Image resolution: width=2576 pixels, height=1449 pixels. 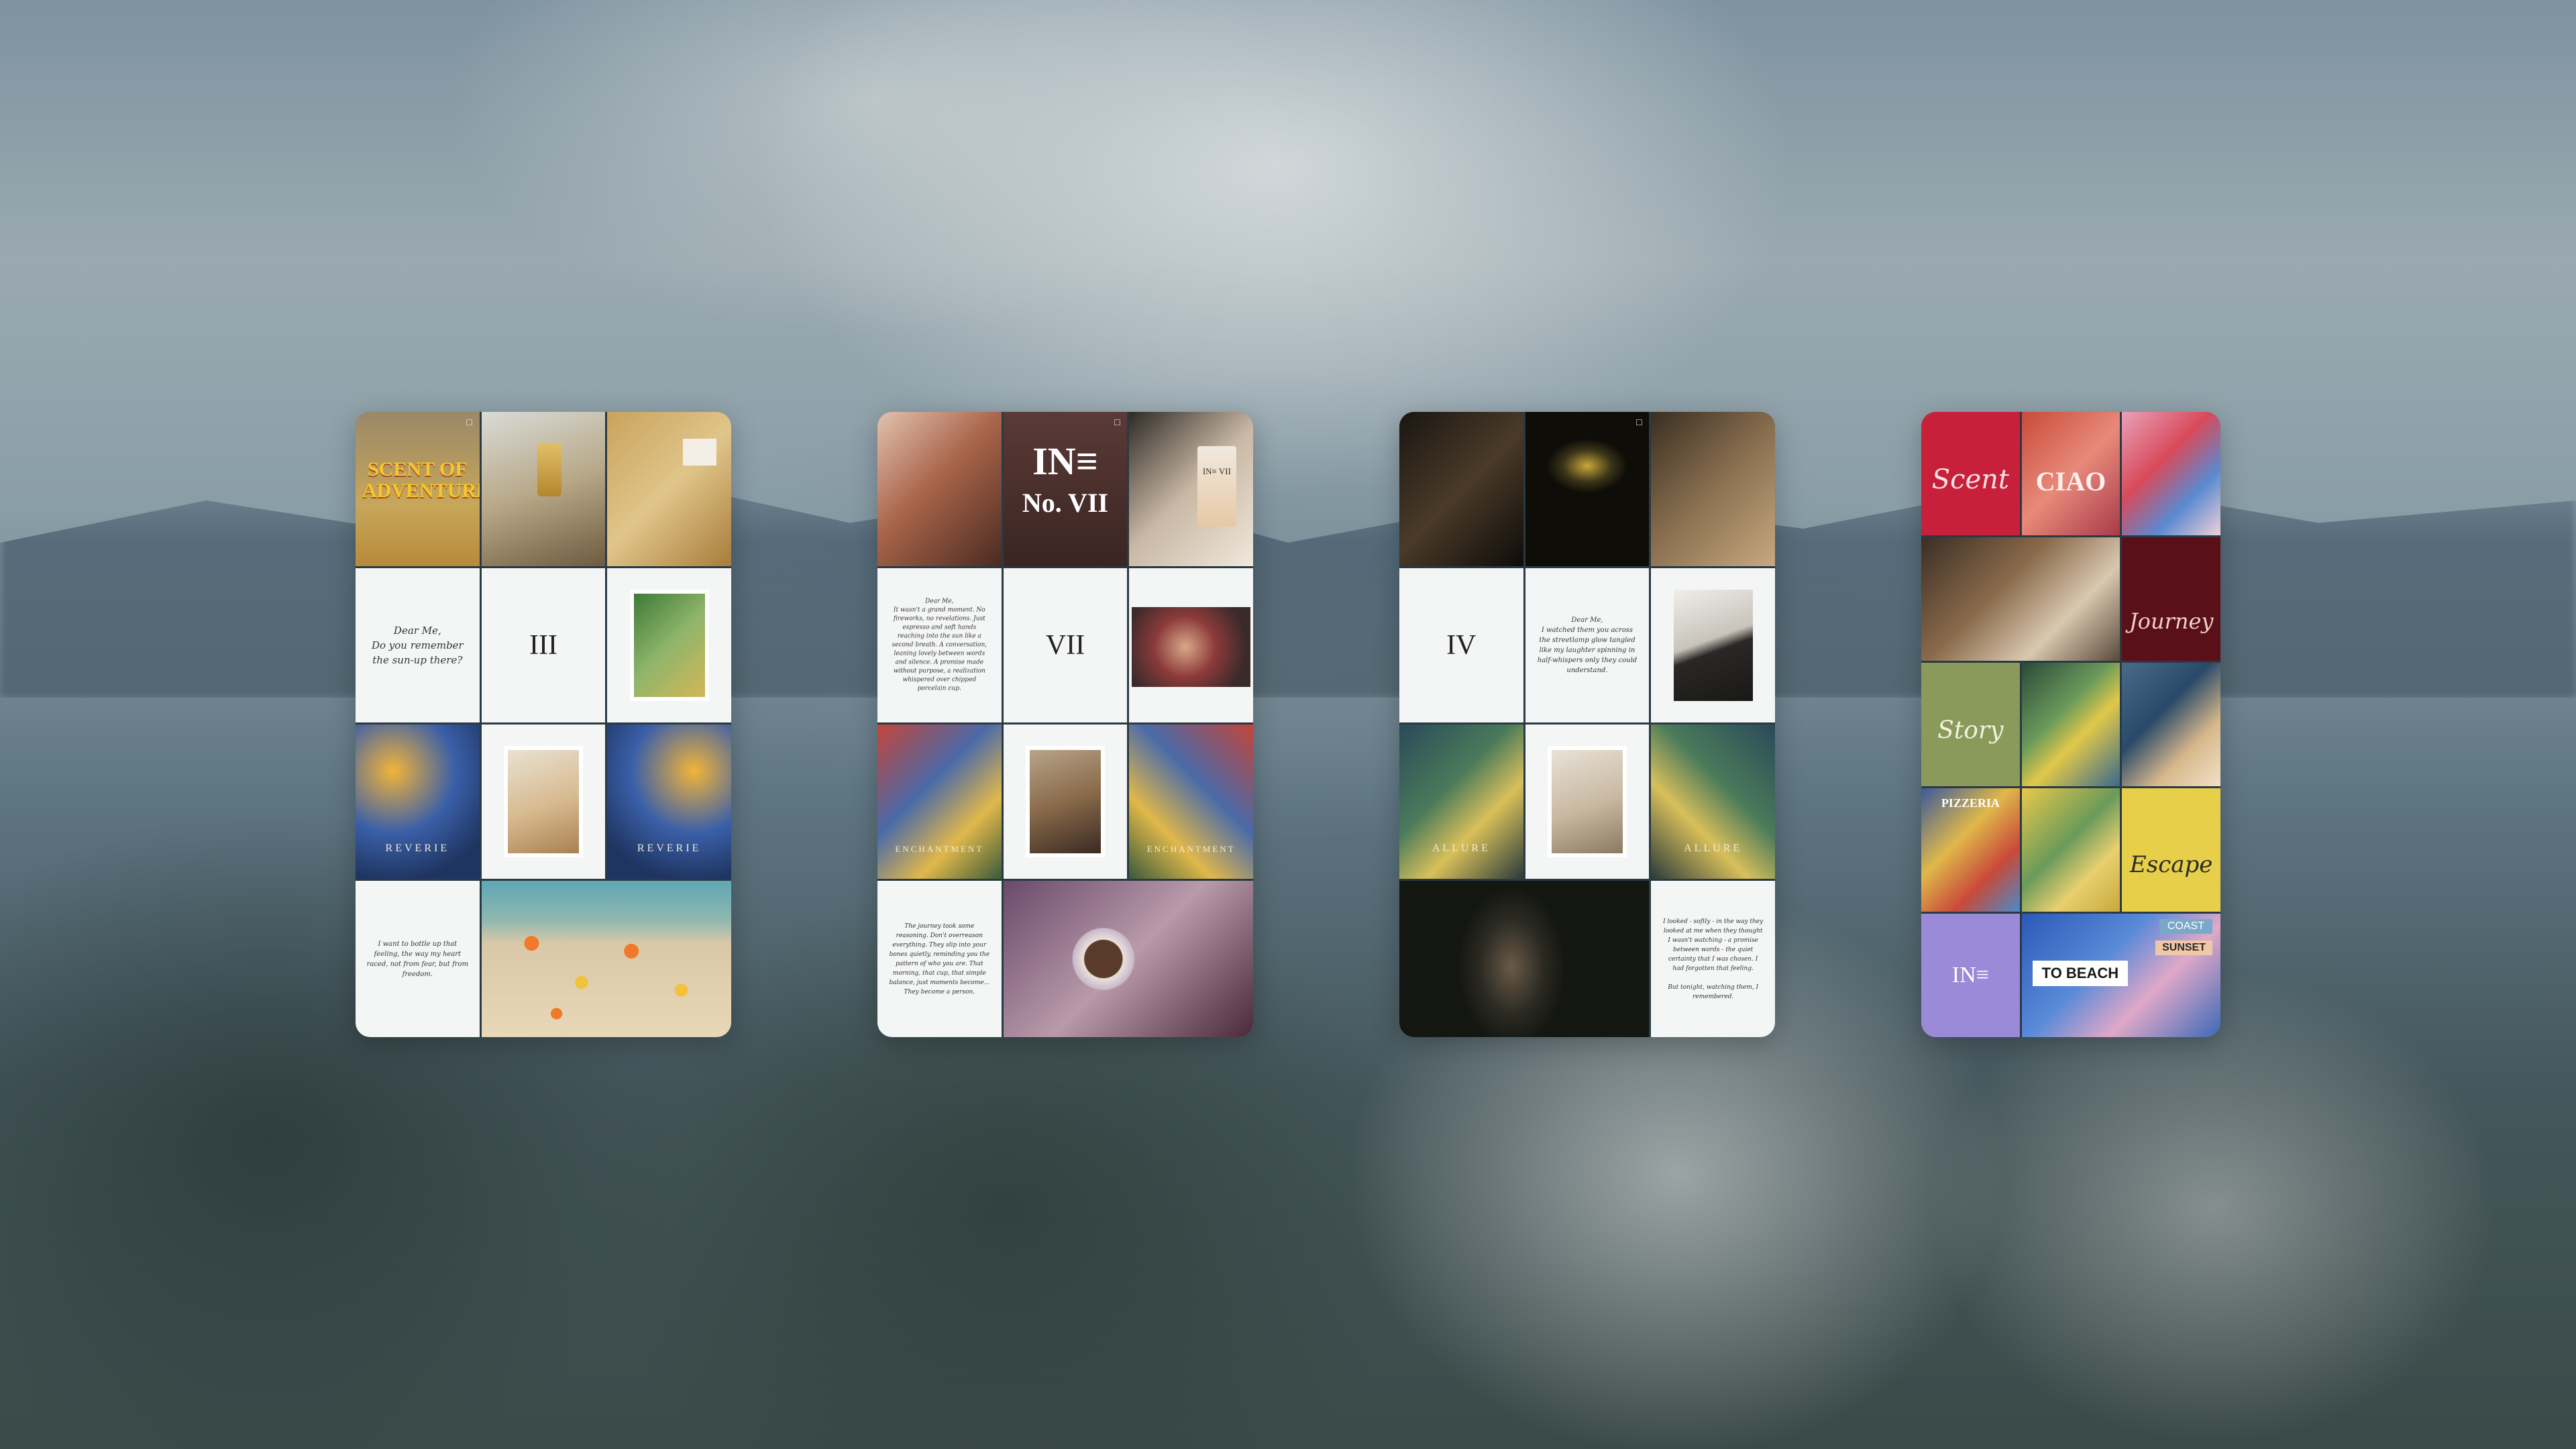 I want to click on pizzeria-text: PIZZERIA, so click(x=1970, y=803).